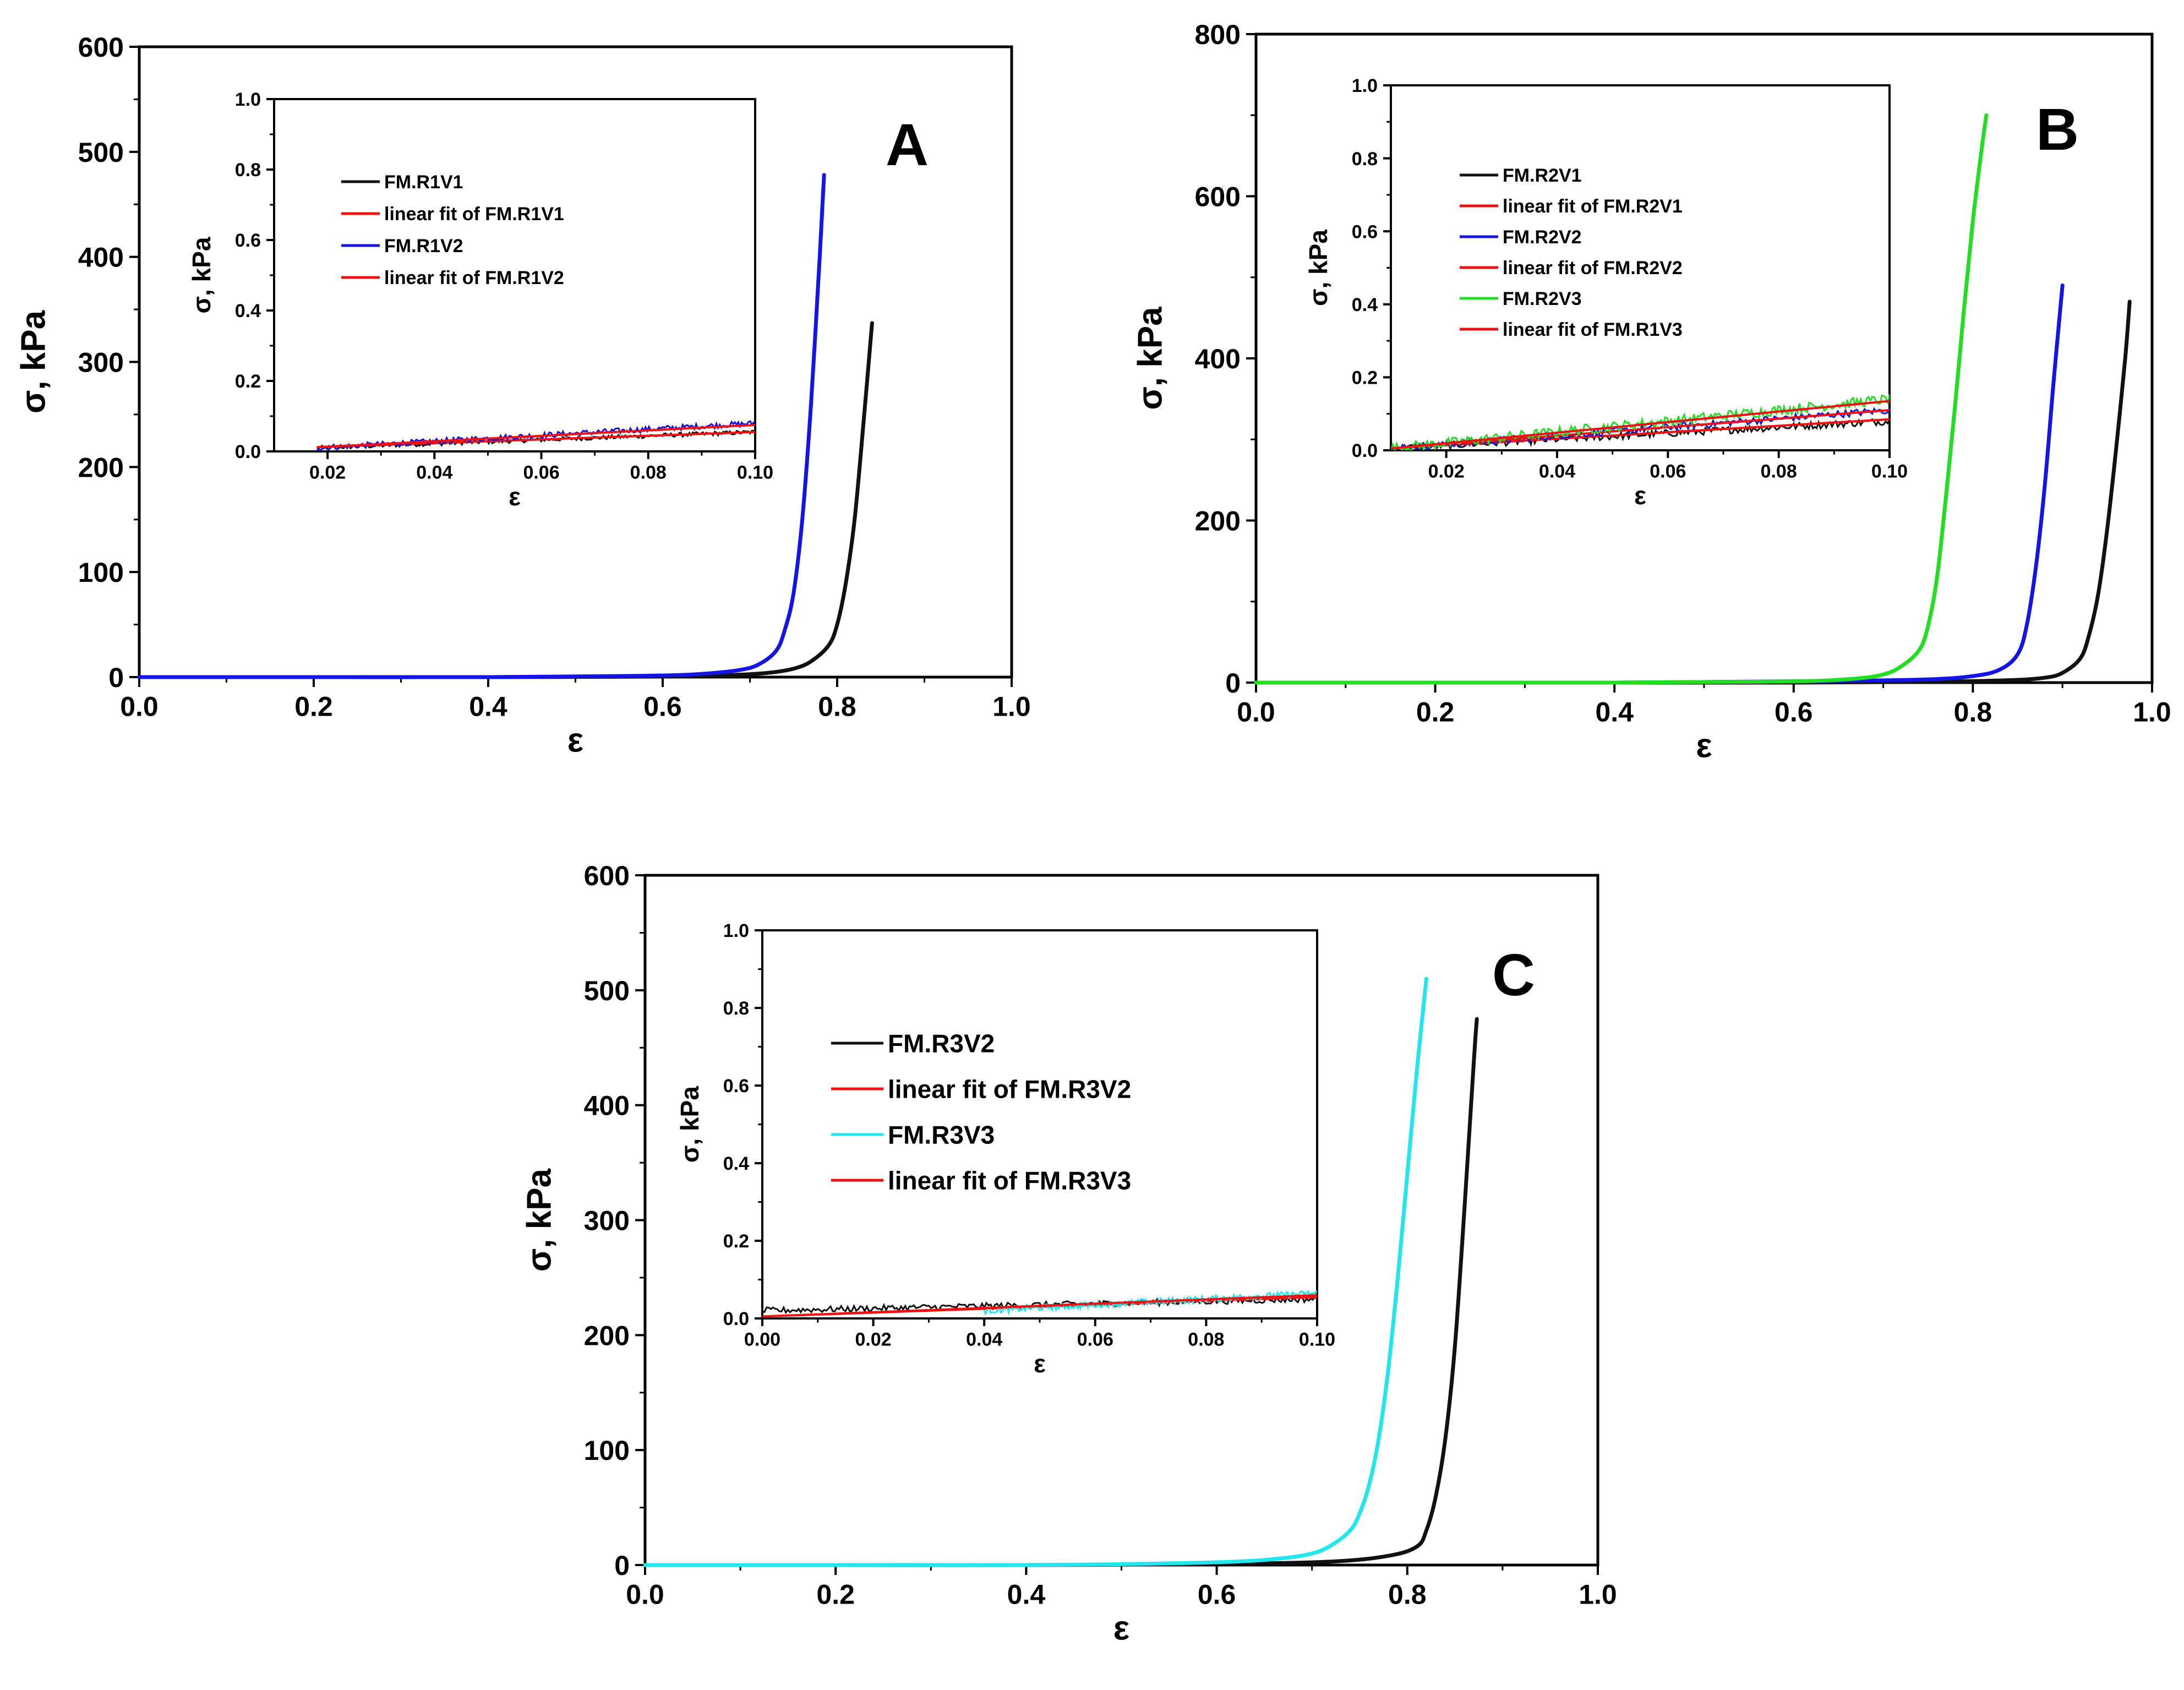 This screenshot has width=2184, height=1690. What do you see at coordinates (1513, 974) in the screenshot?
I see `panel-c-letter: C` at bounding box center [1513, 974].